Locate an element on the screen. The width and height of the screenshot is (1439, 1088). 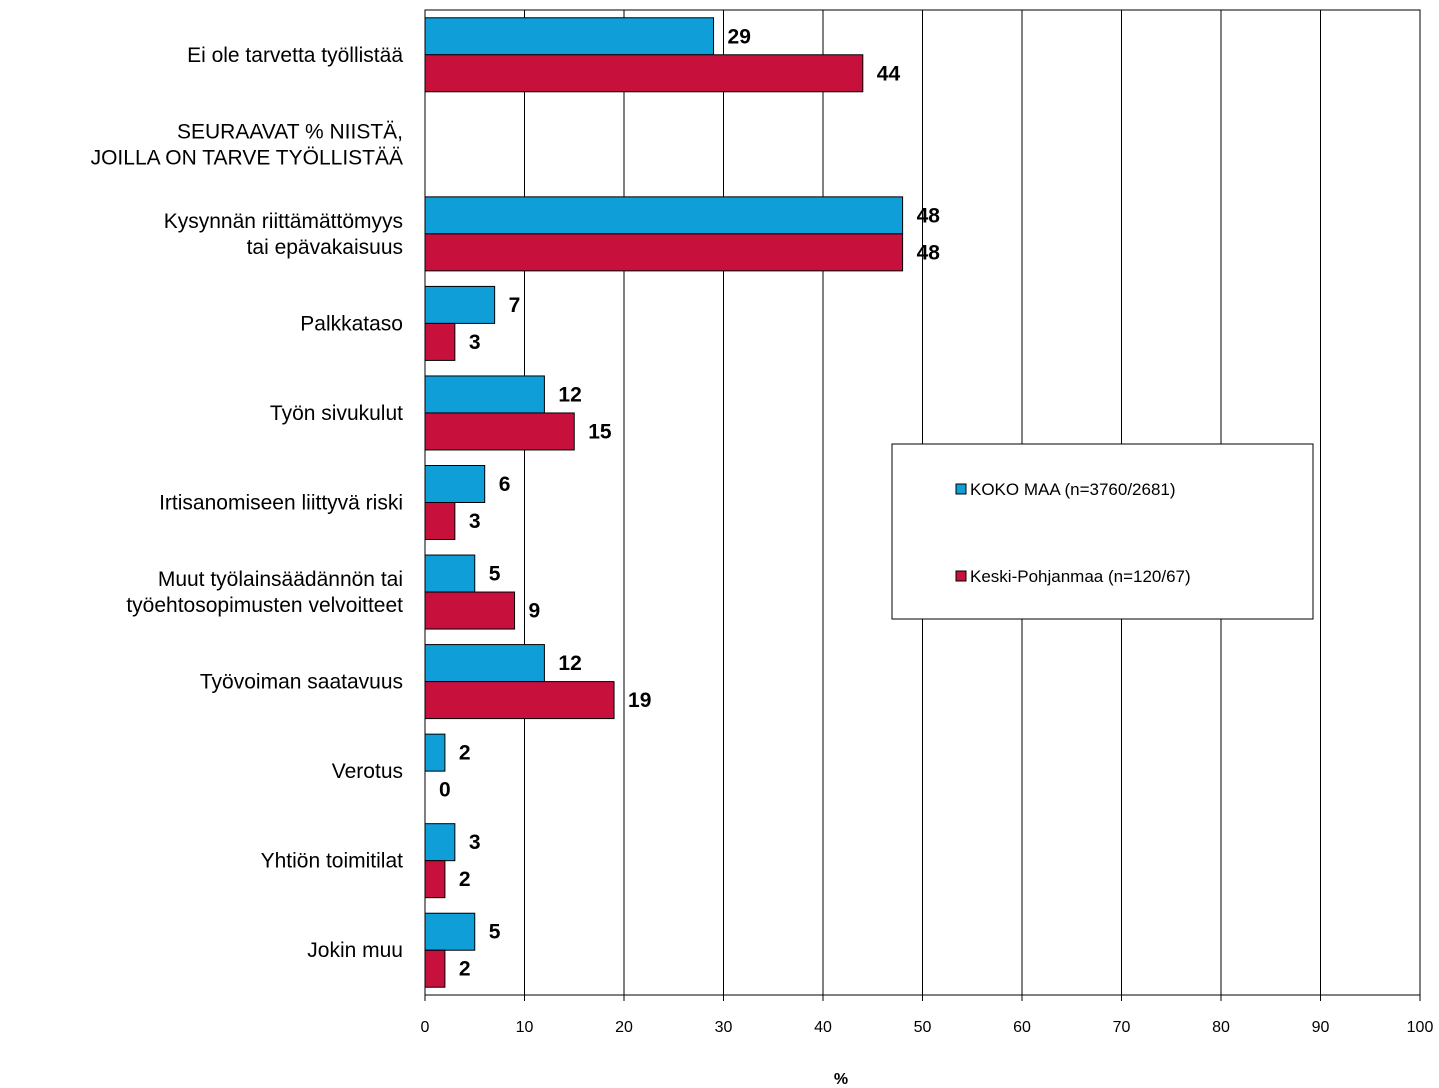
x-tick-label-70: 70 is located at coordinates (1122, 1027).